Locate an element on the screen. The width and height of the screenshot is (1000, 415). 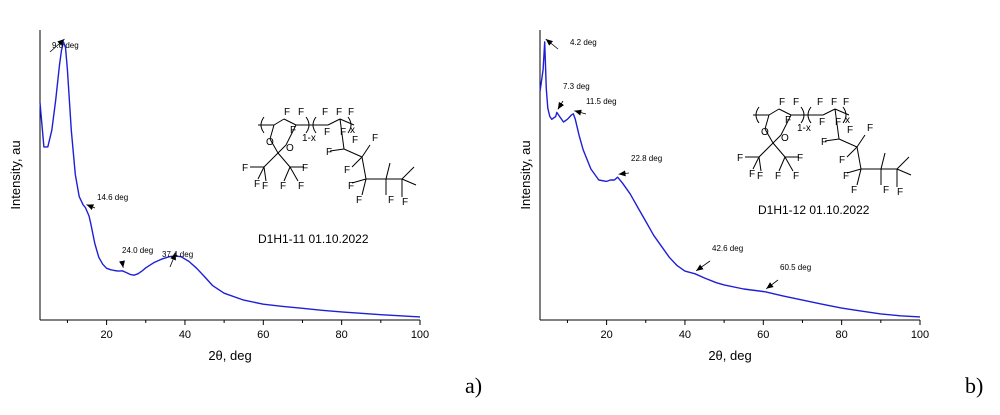
peak-annotation: 9.0 deg is located at coordinates (65, 45).